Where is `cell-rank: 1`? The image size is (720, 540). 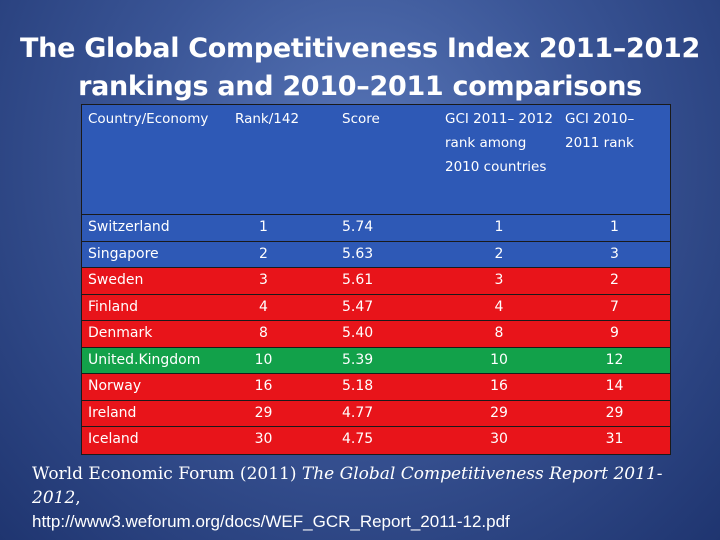
cell-rank: 1 is located at coordinates (263, 227).